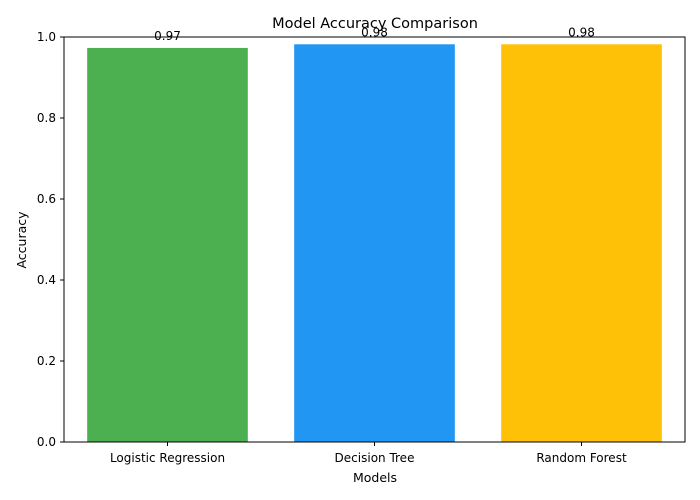 Image resolution: width=700 pixels, height=500 pixels. What do you see at coordinates (167, 458) in the screenshot?
I see `x-tick-label: Logistic Regression` at bounding box center [167, 458].